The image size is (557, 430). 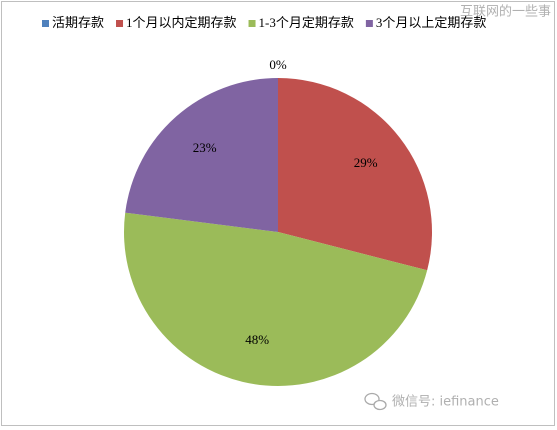 What do you see at coordinates (181, 22) in the screenshot?
I see `legend-label: 1个月以内定期存款` at bounding box center [181, 22].